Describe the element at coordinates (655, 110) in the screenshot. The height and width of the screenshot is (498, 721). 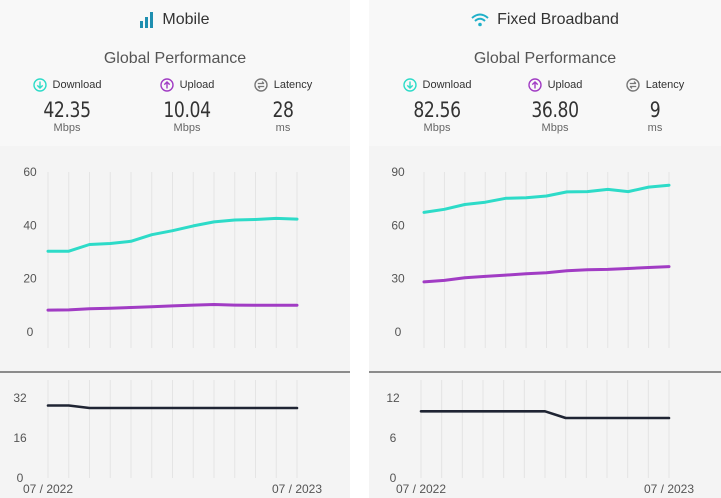
I see `fixed-latency-value: 9` at that location.